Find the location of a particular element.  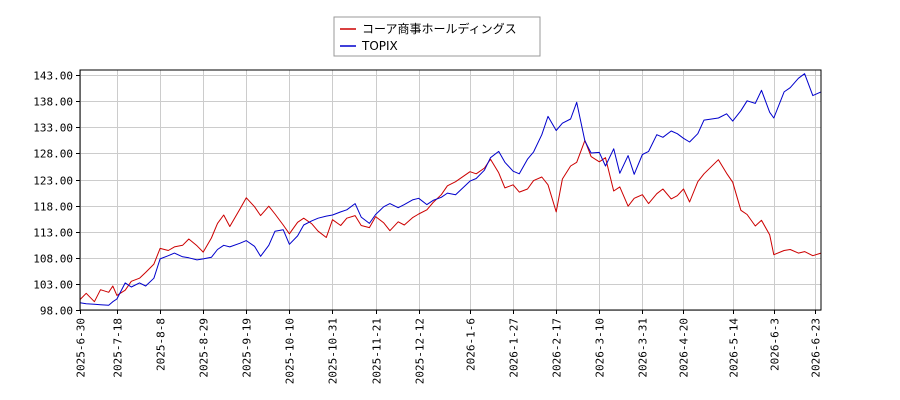

legend: コーア商事ホールディングス TOPIX is located at coordinates (437, 36).